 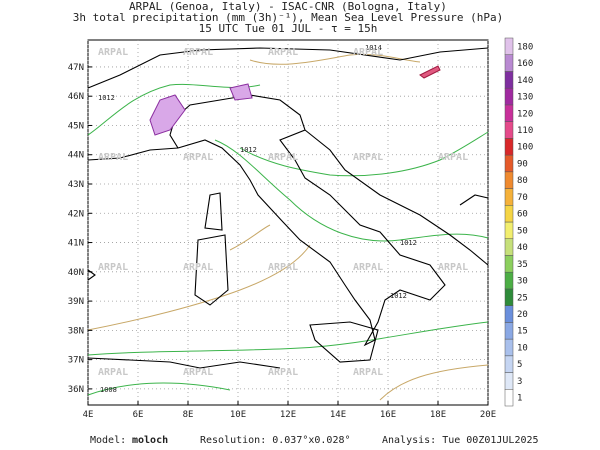 I want to click on lon-tick-label: 20E, so click(x=488, y=415).